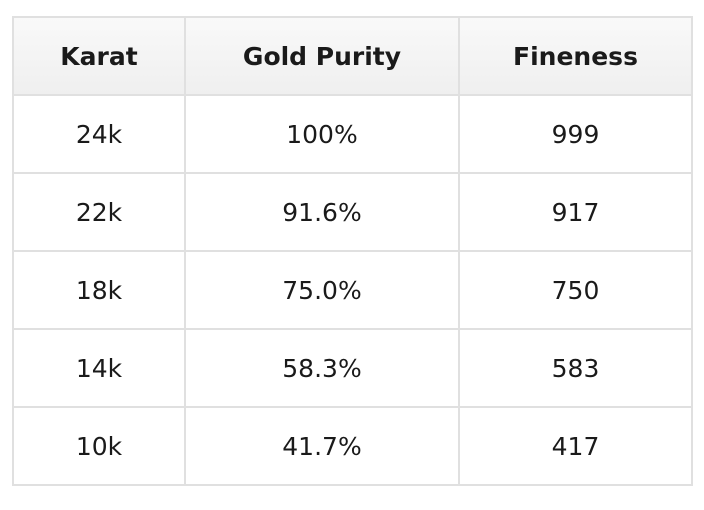  I want to click on header-karat: Karat, so click(99, 56).